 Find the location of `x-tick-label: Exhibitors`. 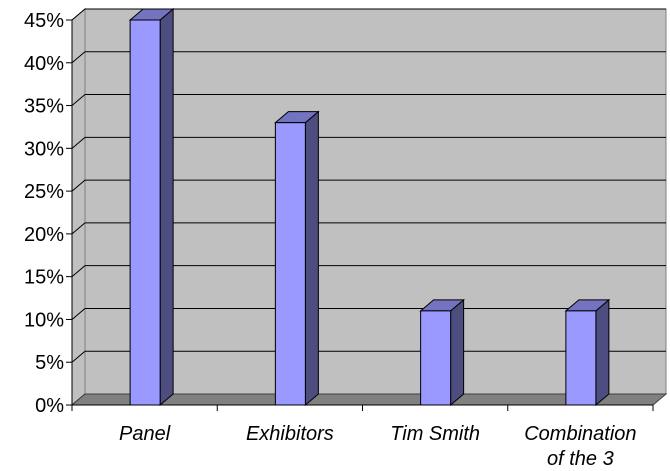

x-tick-label: Exhibitors is located at coordinates (290, 434).